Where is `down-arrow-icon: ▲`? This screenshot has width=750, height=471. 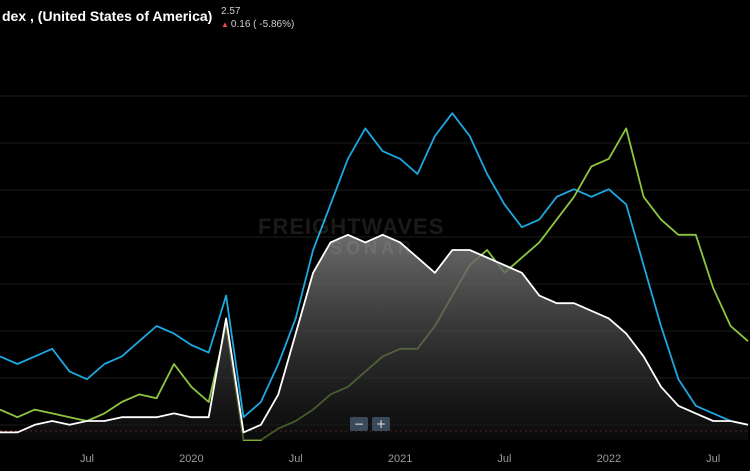
down-arrow-icon: ▲ is located at coordinates (225, 24).